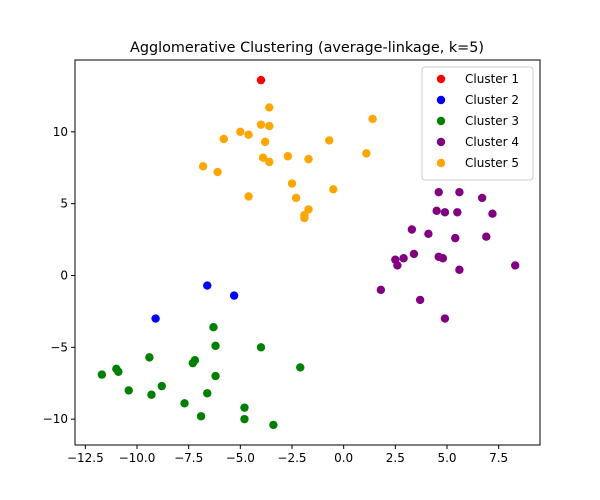 This screenshot has width=600, height=500. I want to click on legend-label: Cluster 5, so click(492, 163).